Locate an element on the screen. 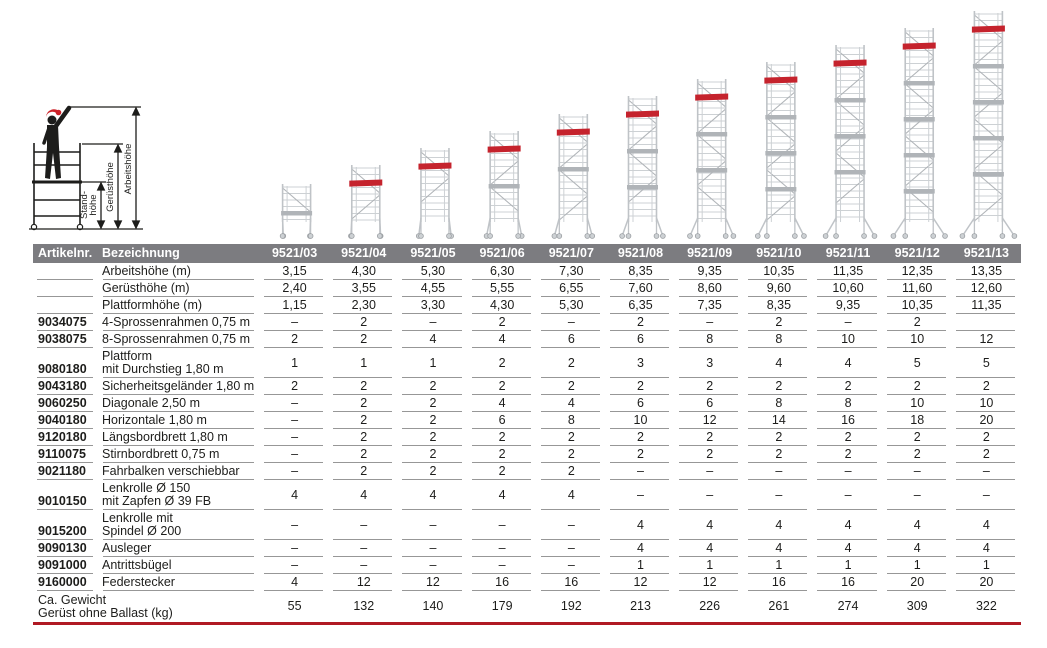 This screenshot has width=1047, height=648. weight-value-cell: 140 is located at coordinates (433, 606).